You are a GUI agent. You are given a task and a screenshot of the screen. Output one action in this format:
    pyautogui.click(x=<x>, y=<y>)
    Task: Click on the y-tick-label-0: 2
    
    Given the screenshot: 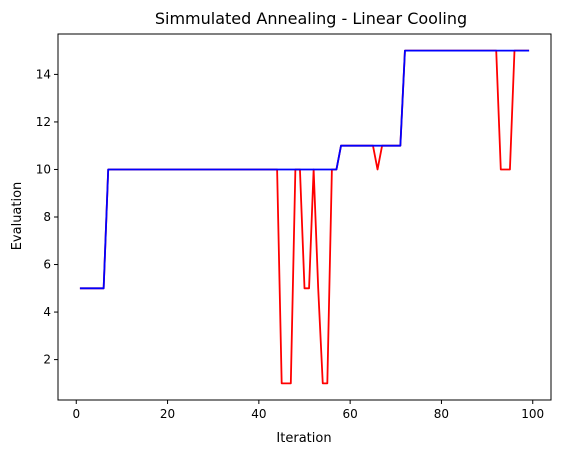 What is the action you would take?
    pyautogui.click(x=47, y=360)
    